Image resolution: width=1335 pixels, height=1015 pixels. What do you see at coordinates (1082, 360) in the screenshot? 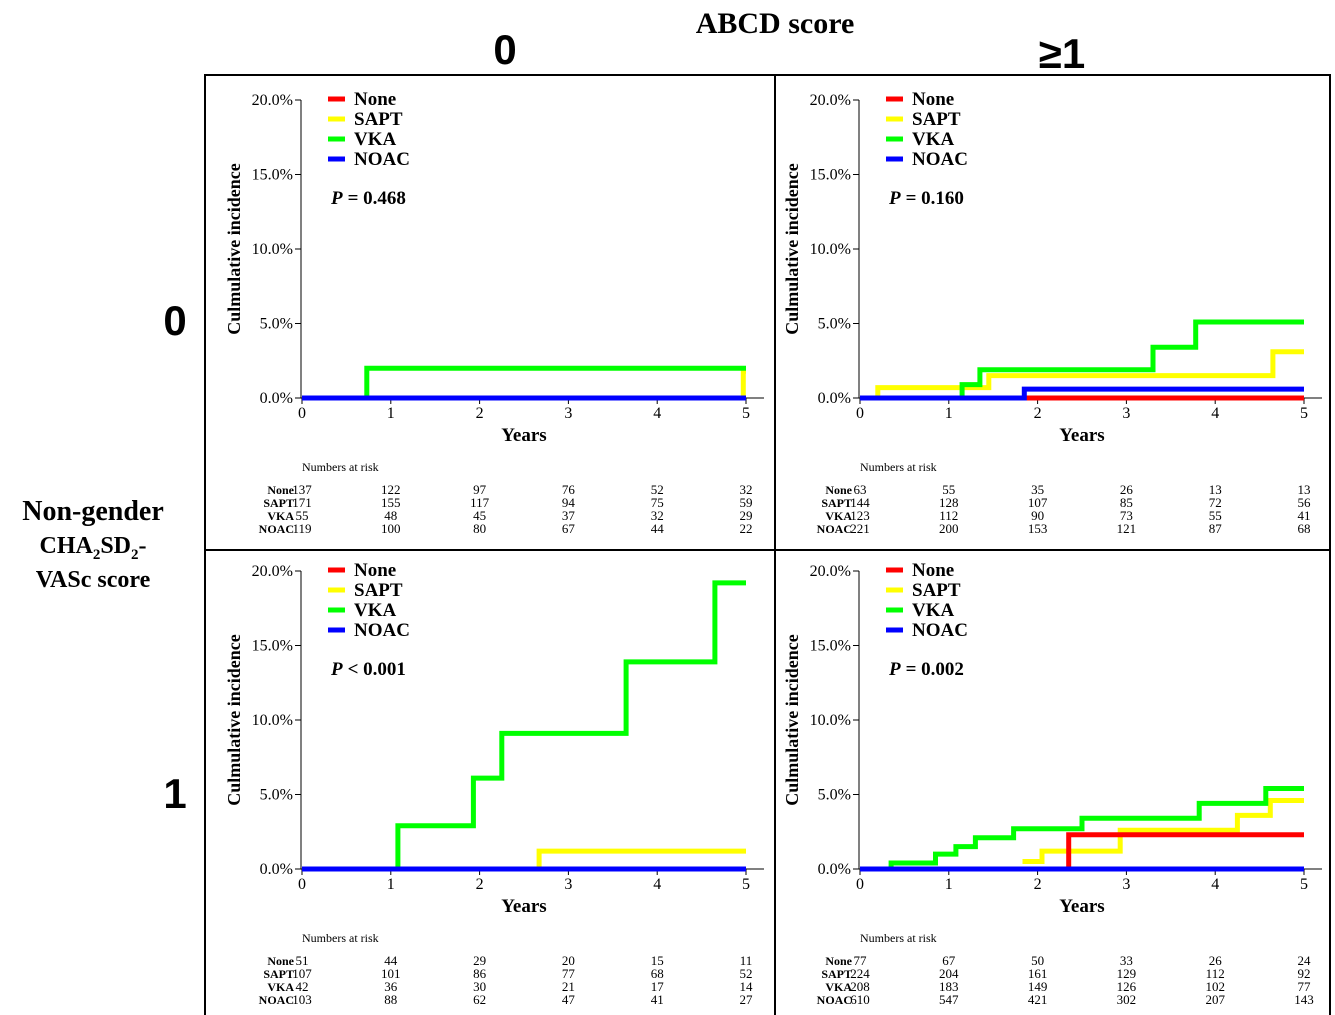
I see `series-line-vka` at bounding box center [1082, 360].